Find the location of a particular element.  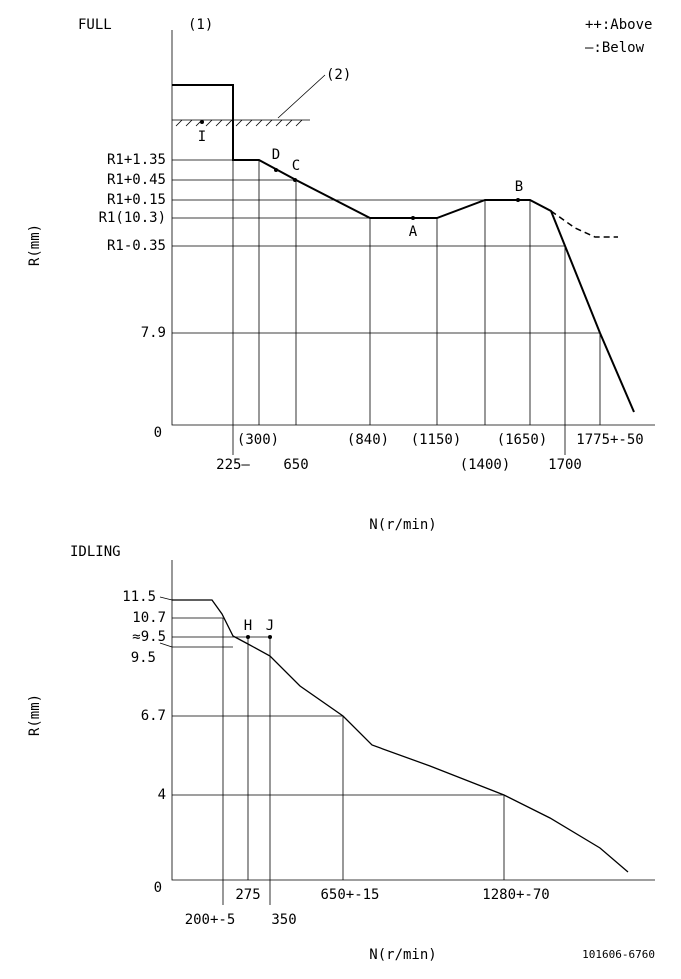

legend: —:Below is located at coordinates (615, 48).